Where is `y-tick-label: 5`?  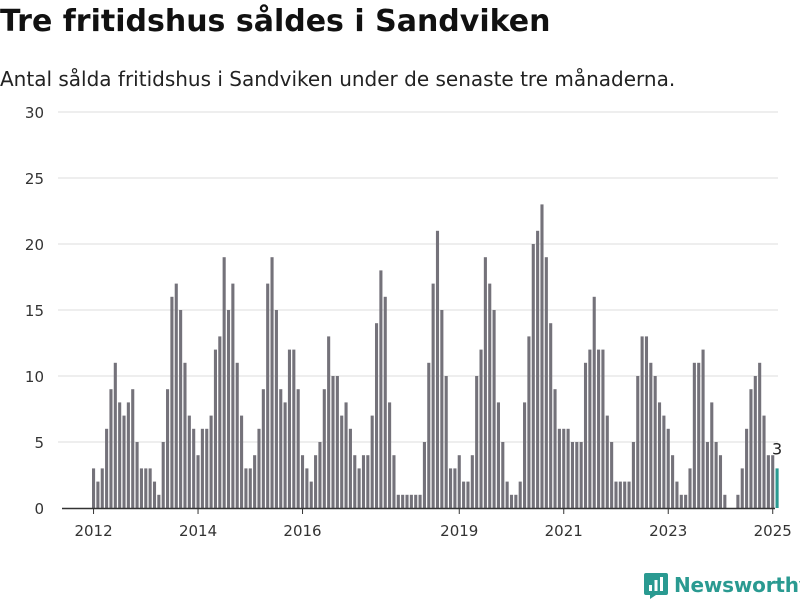 y-tick-label: 5 is located at coordinates (39, 443).